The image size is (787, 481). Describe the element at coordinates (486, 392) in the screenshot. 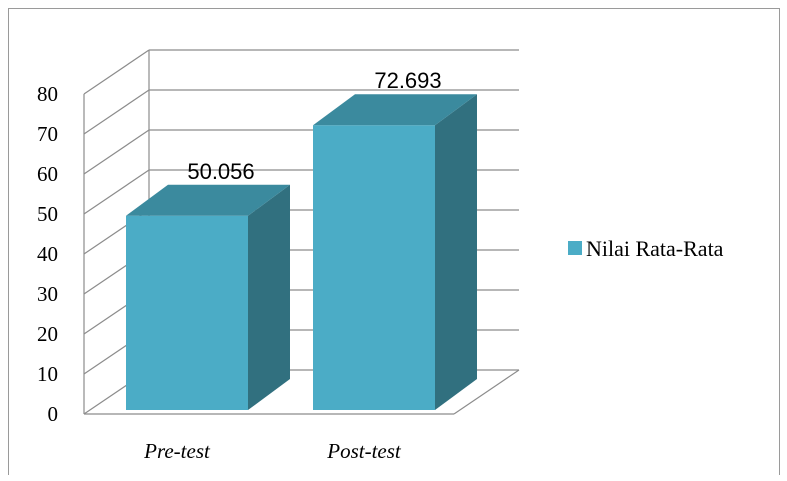

I see `floor-side-edge` at that location.